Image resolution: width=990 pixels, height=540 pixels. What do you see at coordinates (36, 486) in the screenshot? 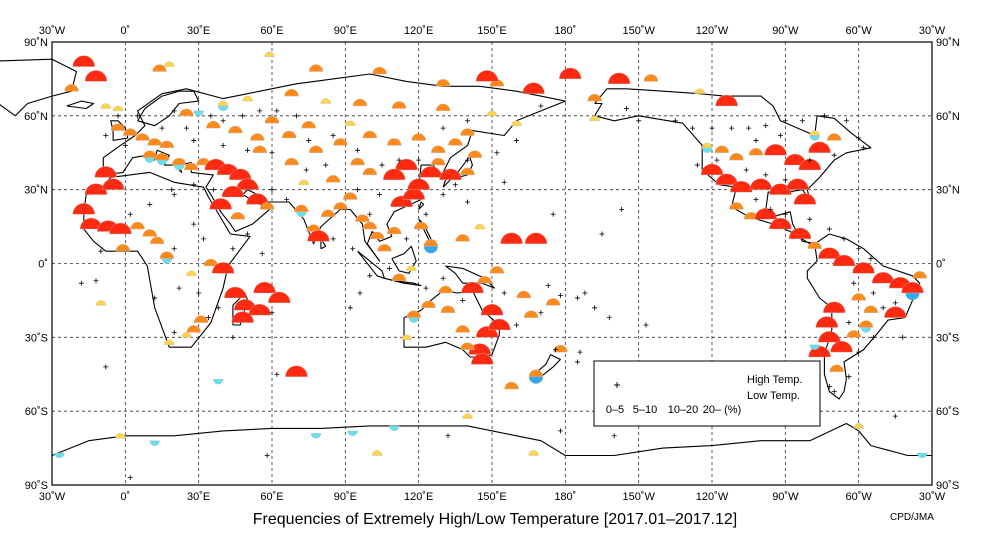
I see `y-tick-label-left: 90˚S` at bounding box center [36, 486].